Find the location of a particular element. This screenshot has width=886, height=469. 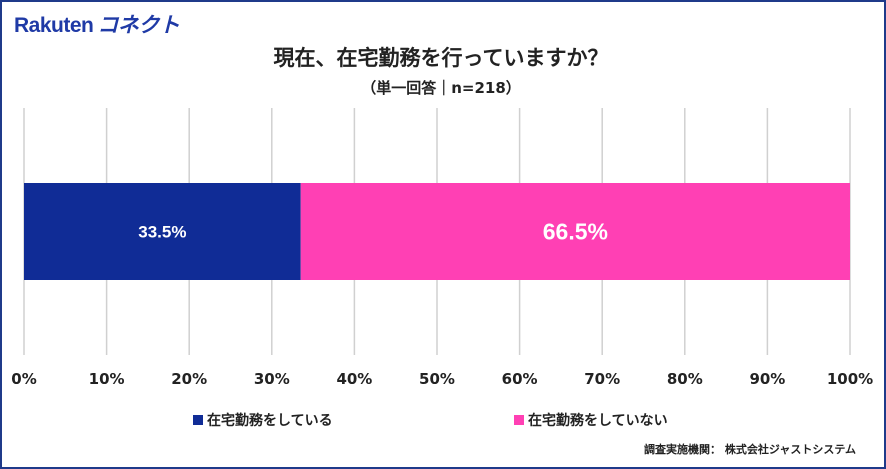

x-tick-label: 70% is located at coordinates (602, 379).